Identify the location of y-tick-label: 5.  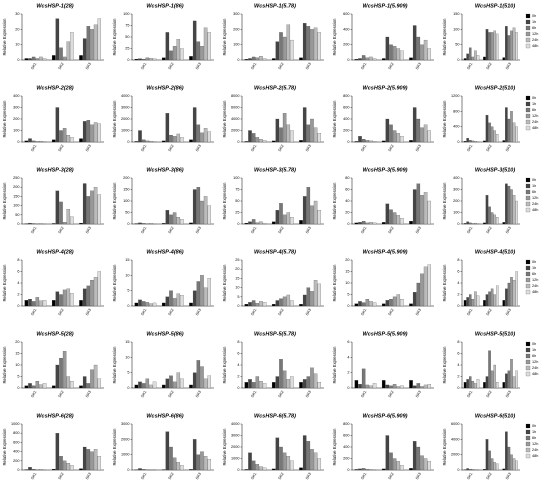
(238, 297).